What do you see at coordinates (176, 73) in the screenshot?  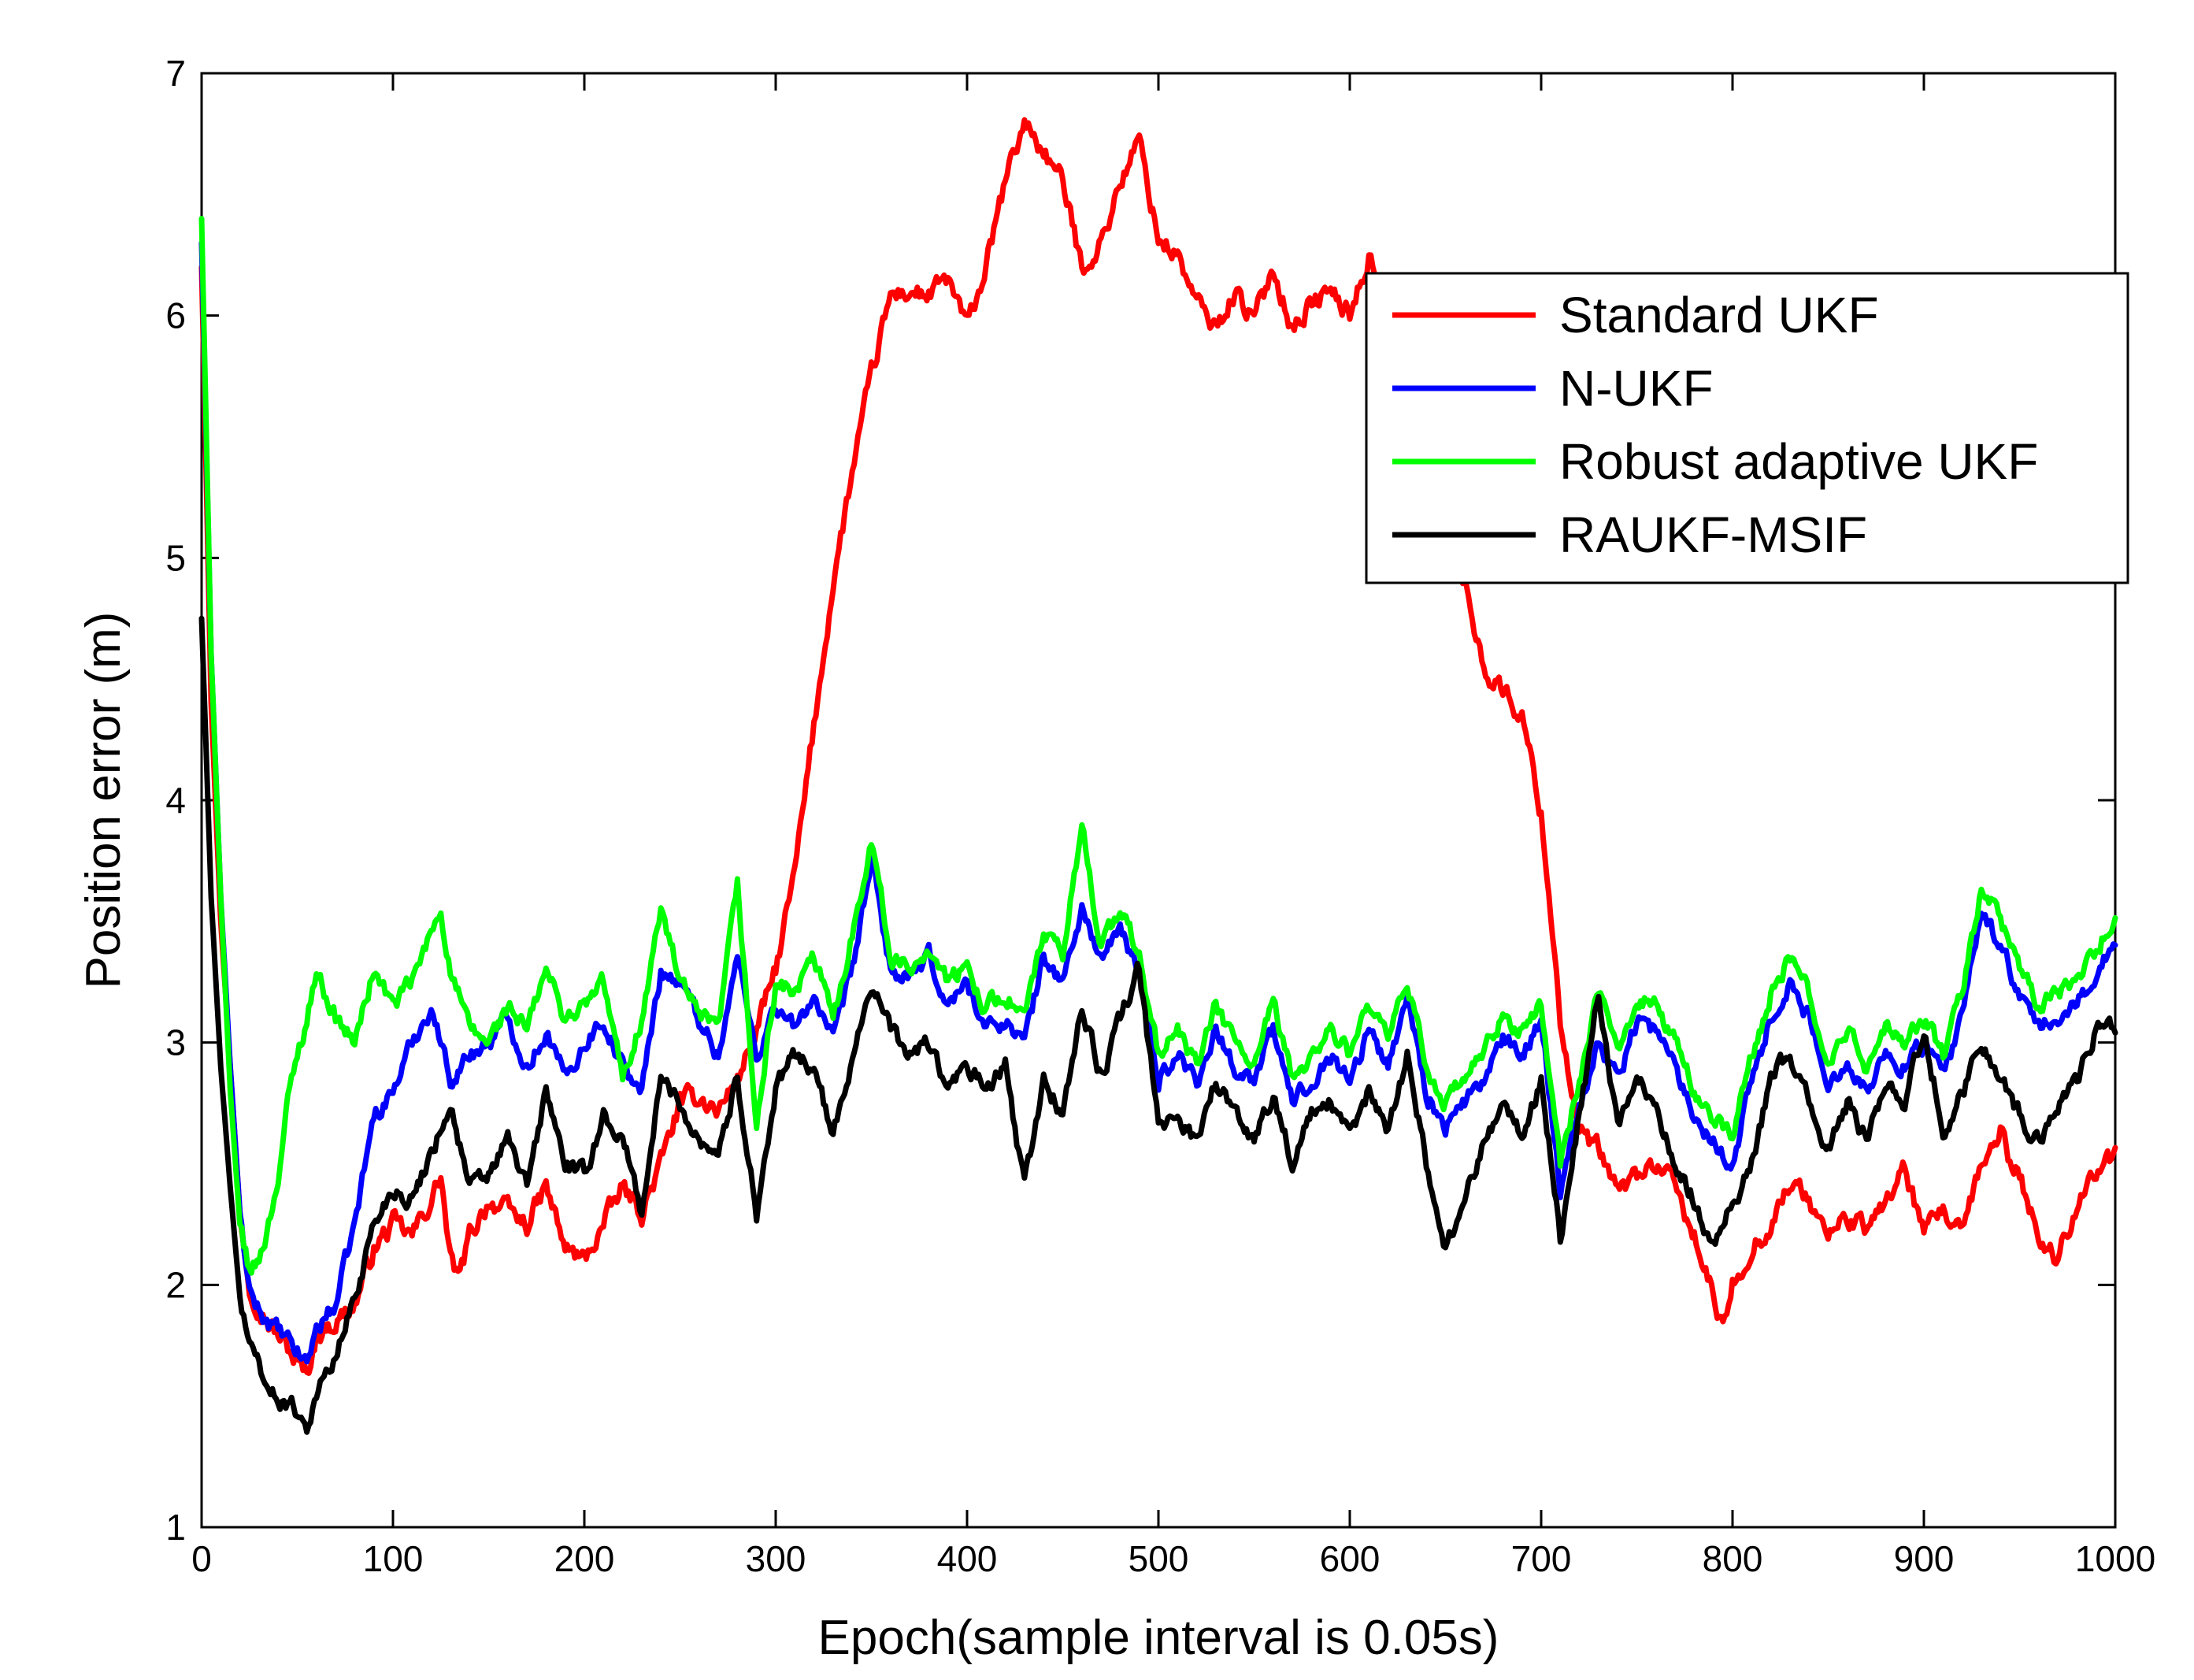 I see `y-tick-label: 7` at bounding box center [176, 73].